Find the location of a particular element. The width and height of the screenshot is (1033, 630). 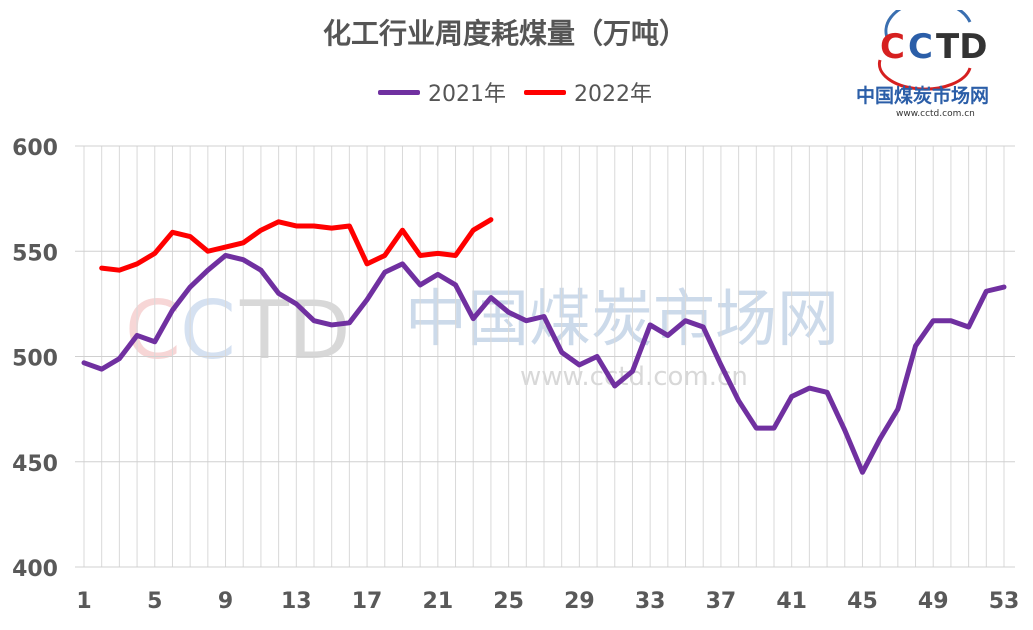

legend-item-2022: 2022年 is located at coordinates (588, 92).